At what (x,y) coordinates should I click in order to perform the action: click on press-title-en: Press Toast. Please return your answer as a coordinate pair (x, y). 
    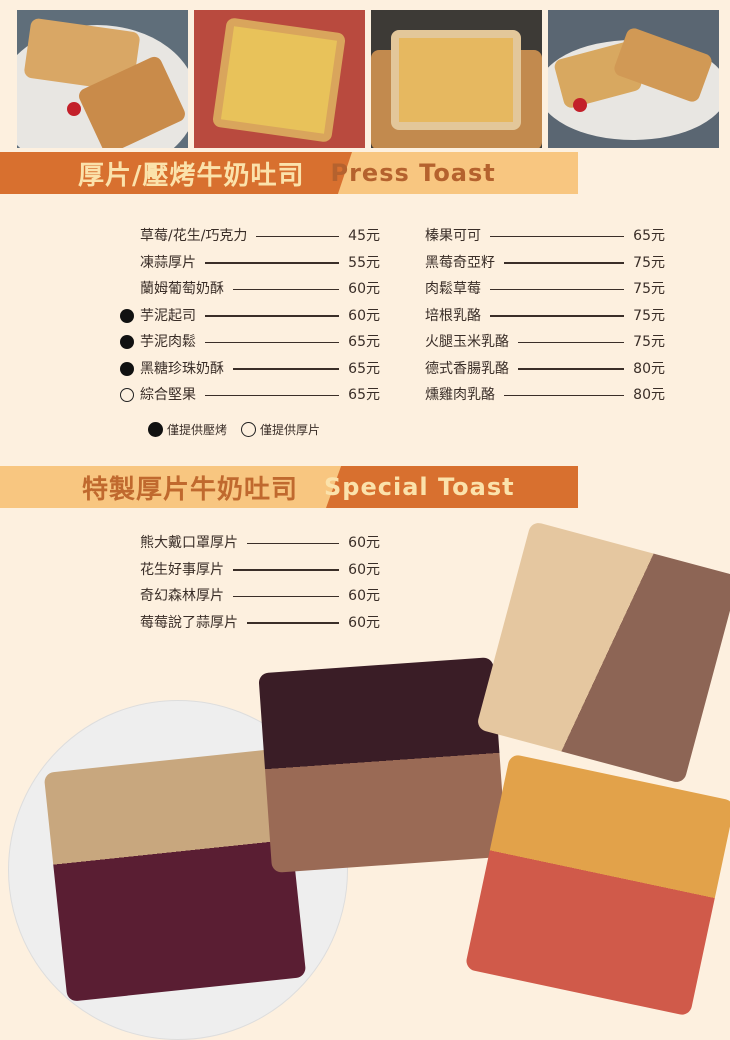
    Looking at the image, I should click on (413, 173).